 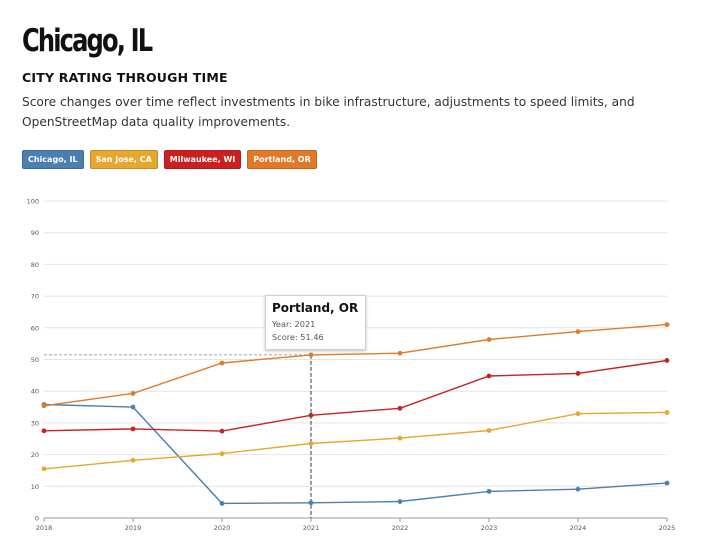 I want to click on legend-button-chicago: Chicago, IL, so click(x=53, y=159).